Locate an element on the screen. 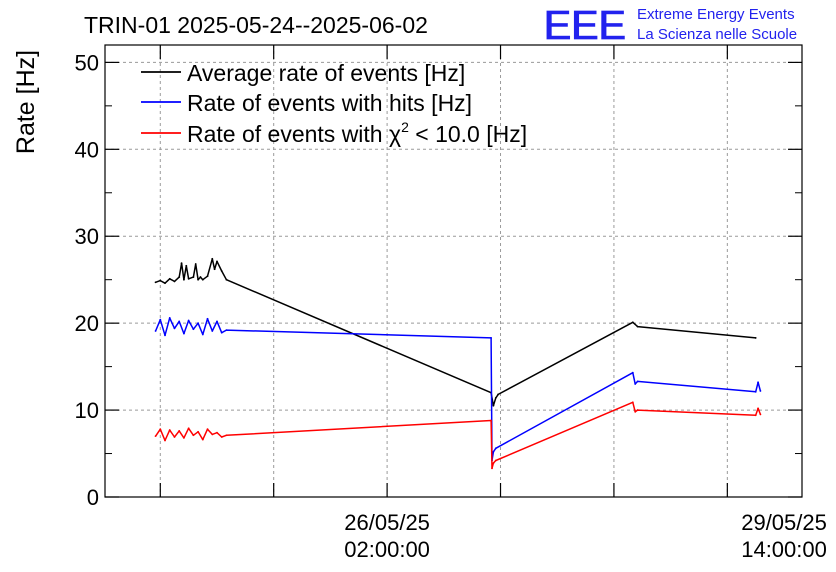  y-tick-label: 40 is located at coordinates (87, 149).